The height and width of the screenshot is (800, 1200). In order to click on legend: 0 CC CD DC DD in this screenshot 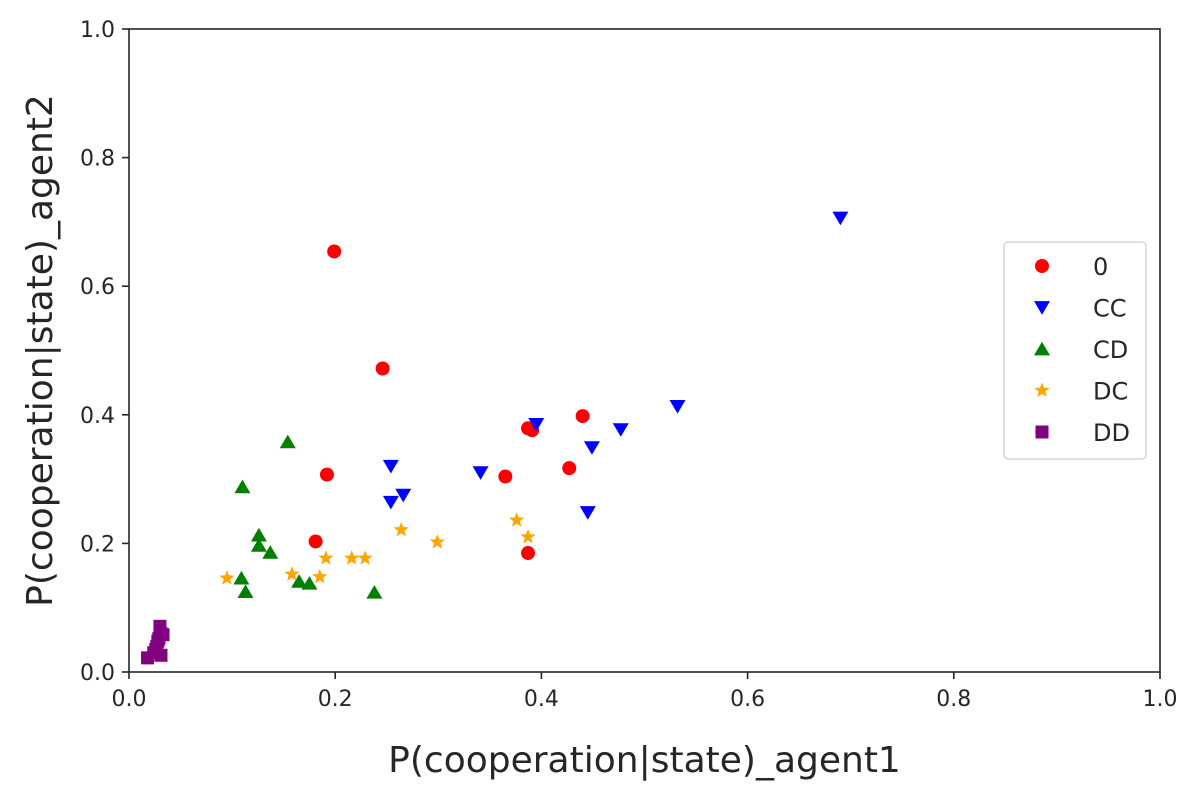, I will do `click(1075, 350)`.